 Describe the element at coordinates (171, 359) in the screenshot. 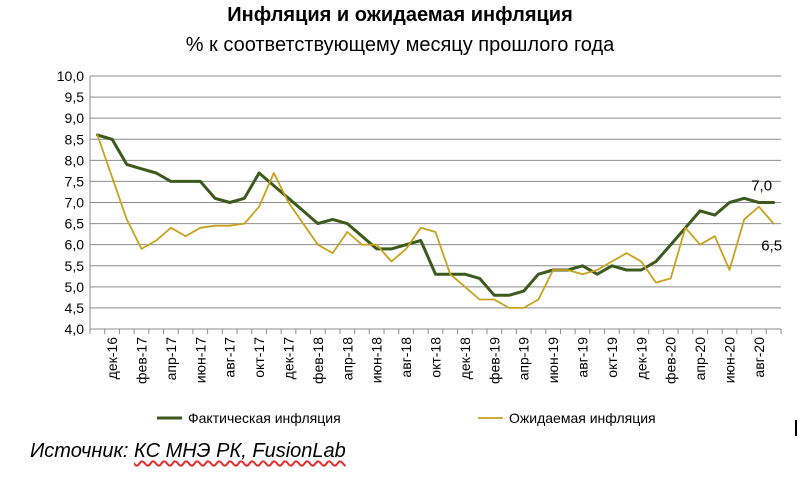

I see `x-tick-label: апр-17` at that location.